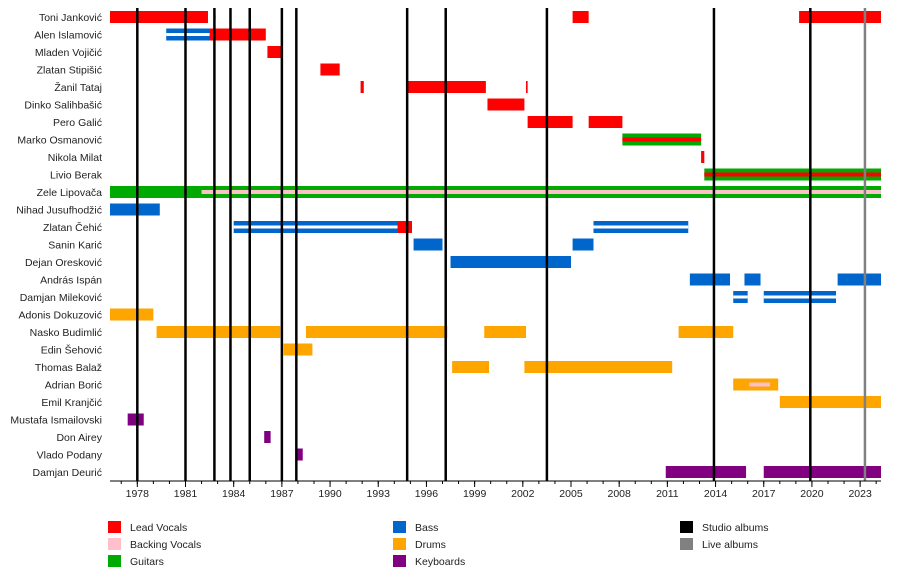 This screenshot has width=900, height=578. Describe the element at coordinates (620, 494) in the screenshot. I see `x-tick-label: 2008` at that location.